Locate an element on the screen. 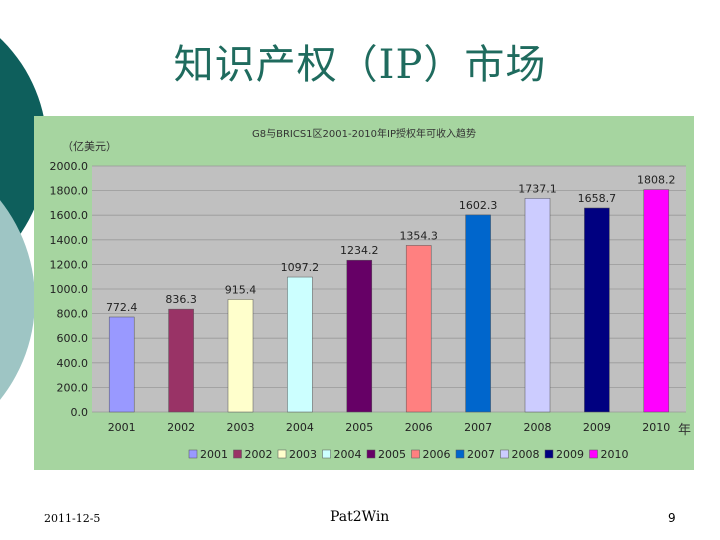 This screenshot has width=720, height=540. x-axis-unit-label: 年 is located at coordinates (684, 430).